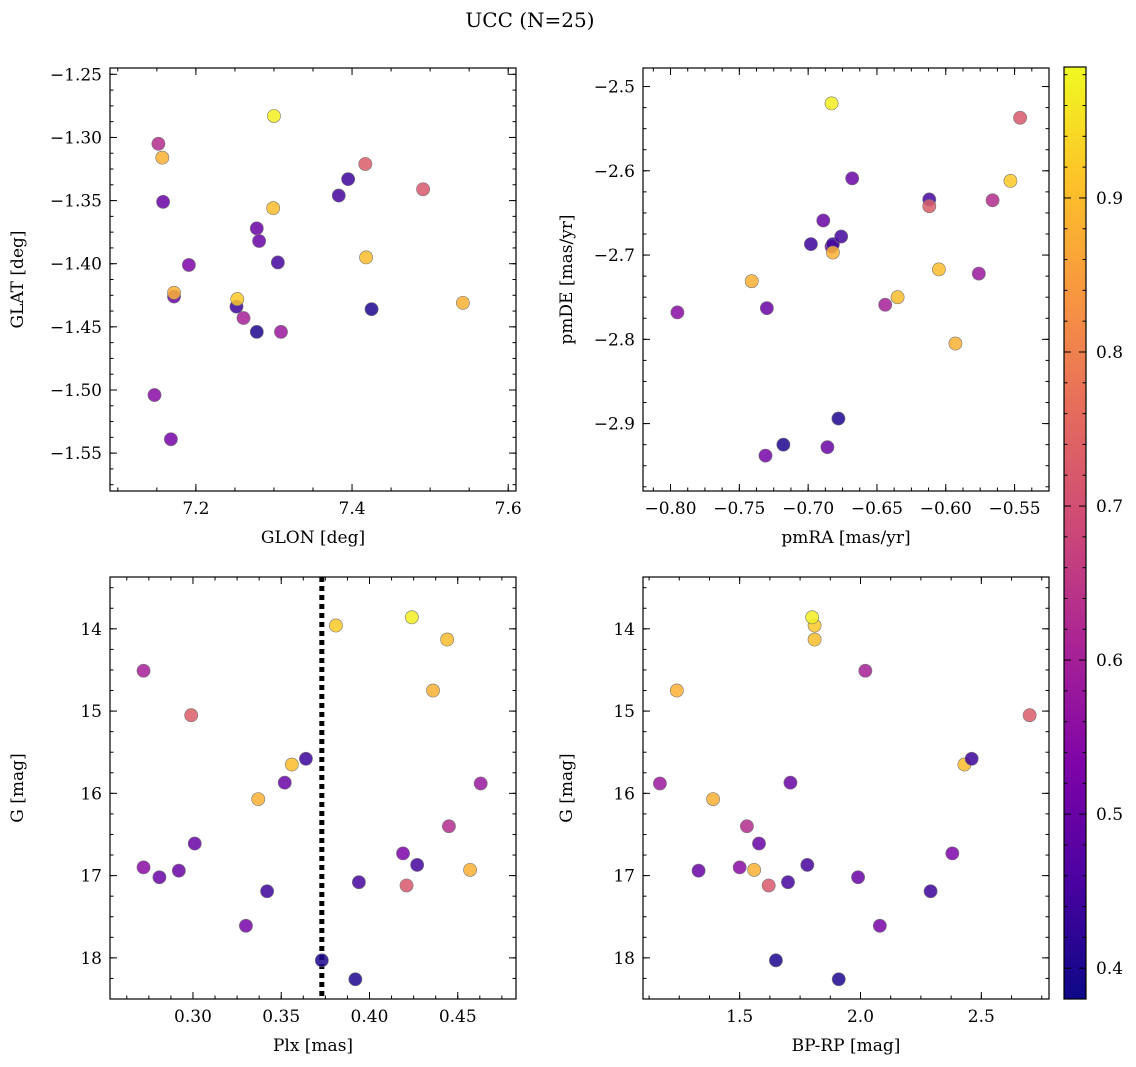 The width and height of the screenshot is (1136, 1067). What do you see at coordinates (1109, 353) in the screenshot?
I see `colorbar-tick-label: 0.8` at bounding box center [1109, 353].